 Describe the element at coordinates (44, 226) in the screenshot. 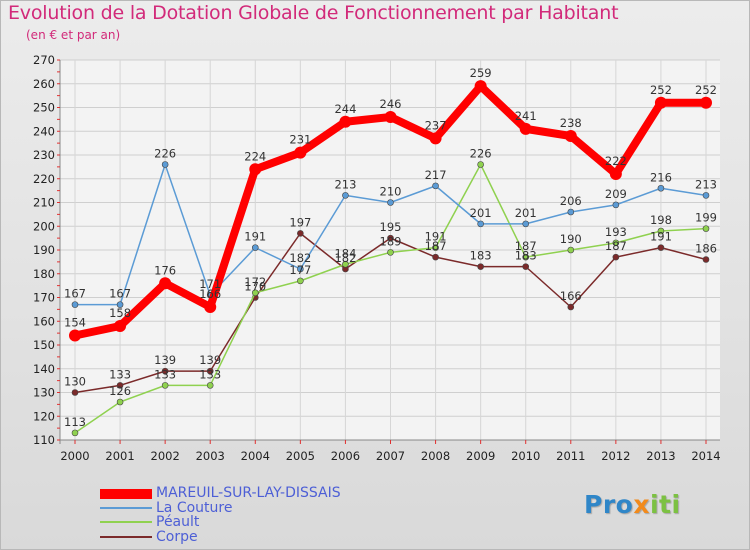

I see `y-tick-label: 200` at that location.